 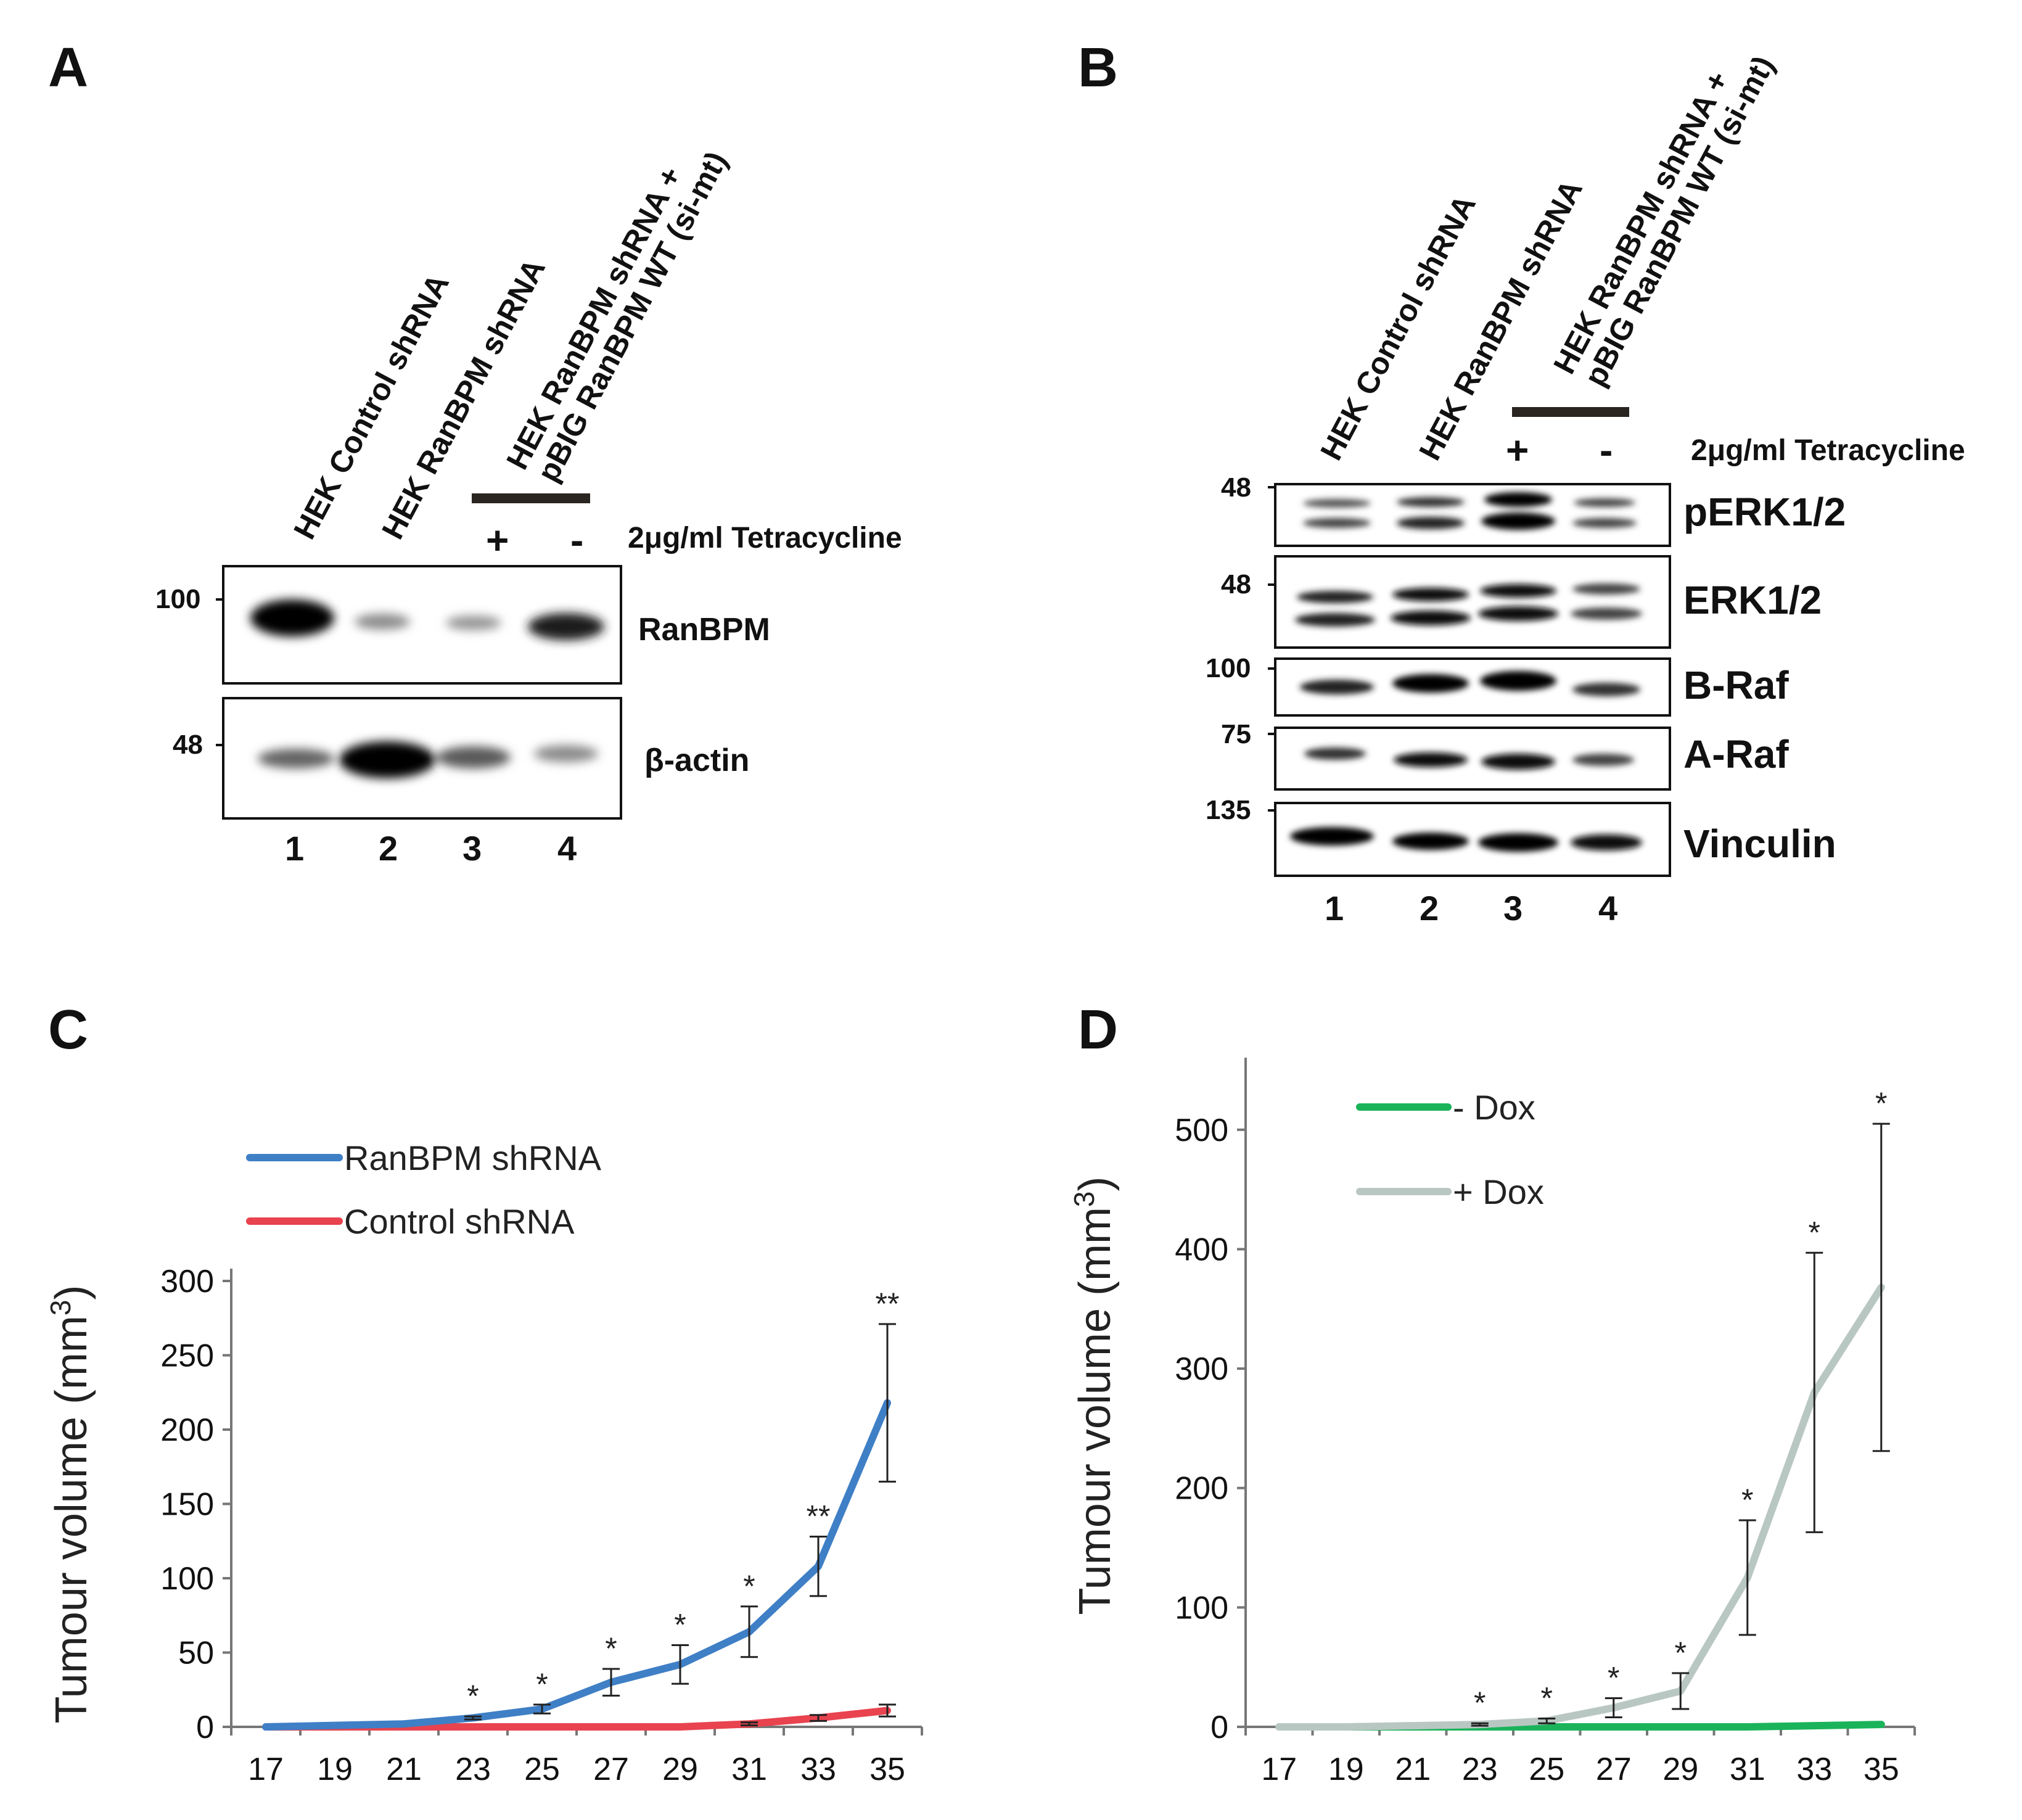 What do you see at coordinates (887, 1770) in the screenshot?
I see `x-tick-label-c: 35` at bounding box center [887, 1770].